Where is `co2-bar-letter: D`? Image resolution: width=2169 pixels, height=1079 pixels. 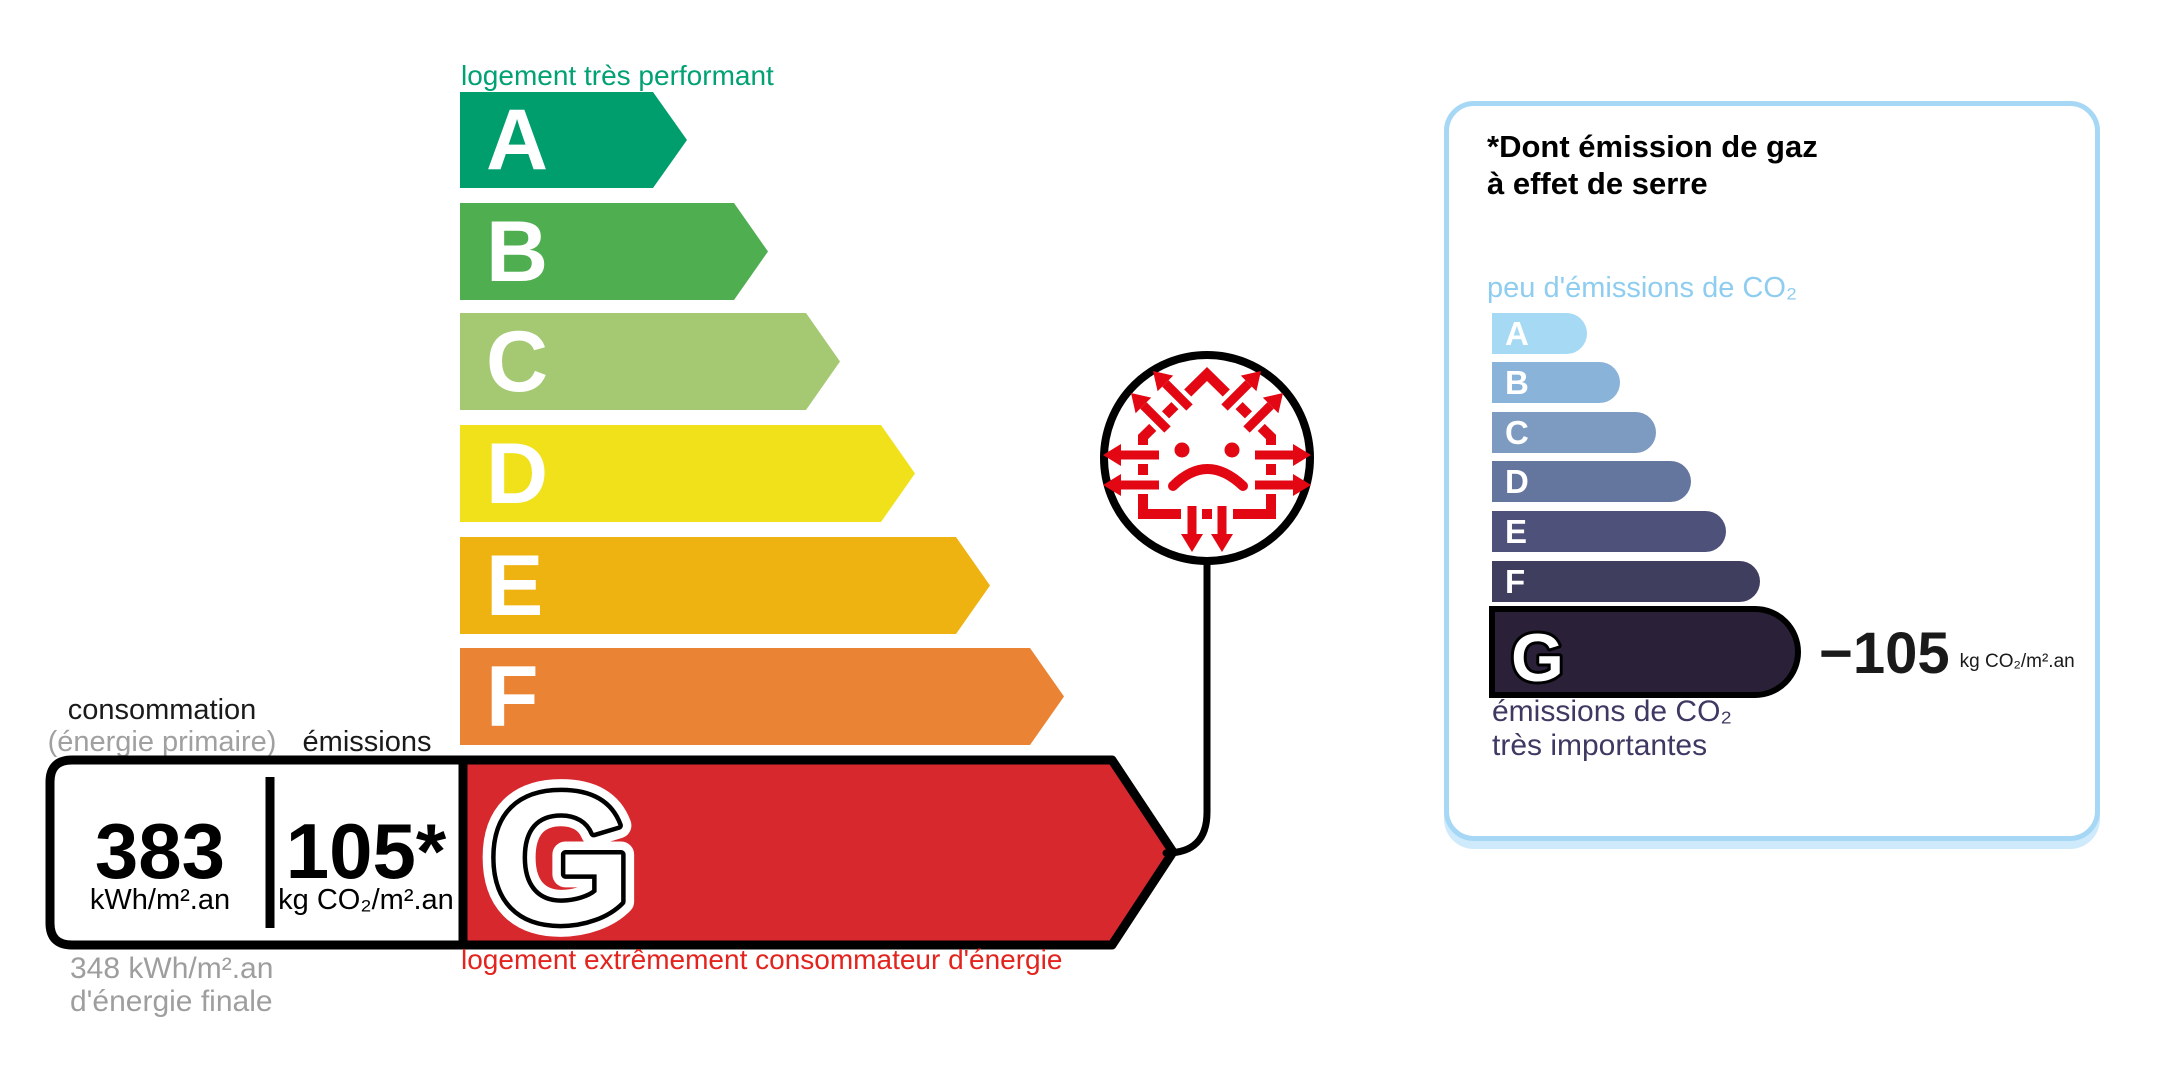 co2-bar-letter: D is located at coordinates (1517, 481).